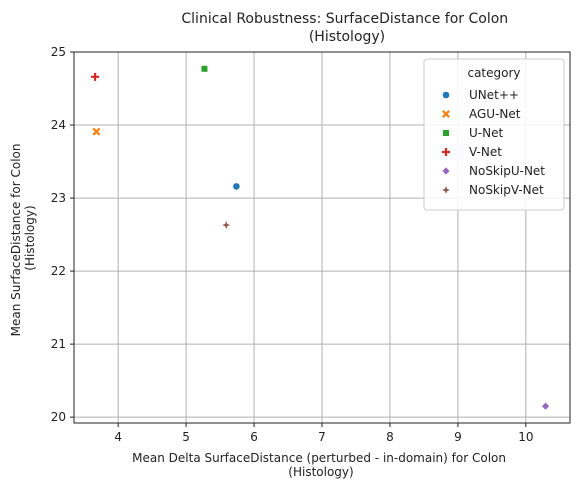 Image resolution: width=579 pixels, height=492 pixels. What do you see at coordinates (347, 37) in the screenshot?
I see `chart-title-line-2: (Histology)` at bounding box center [347, 37].